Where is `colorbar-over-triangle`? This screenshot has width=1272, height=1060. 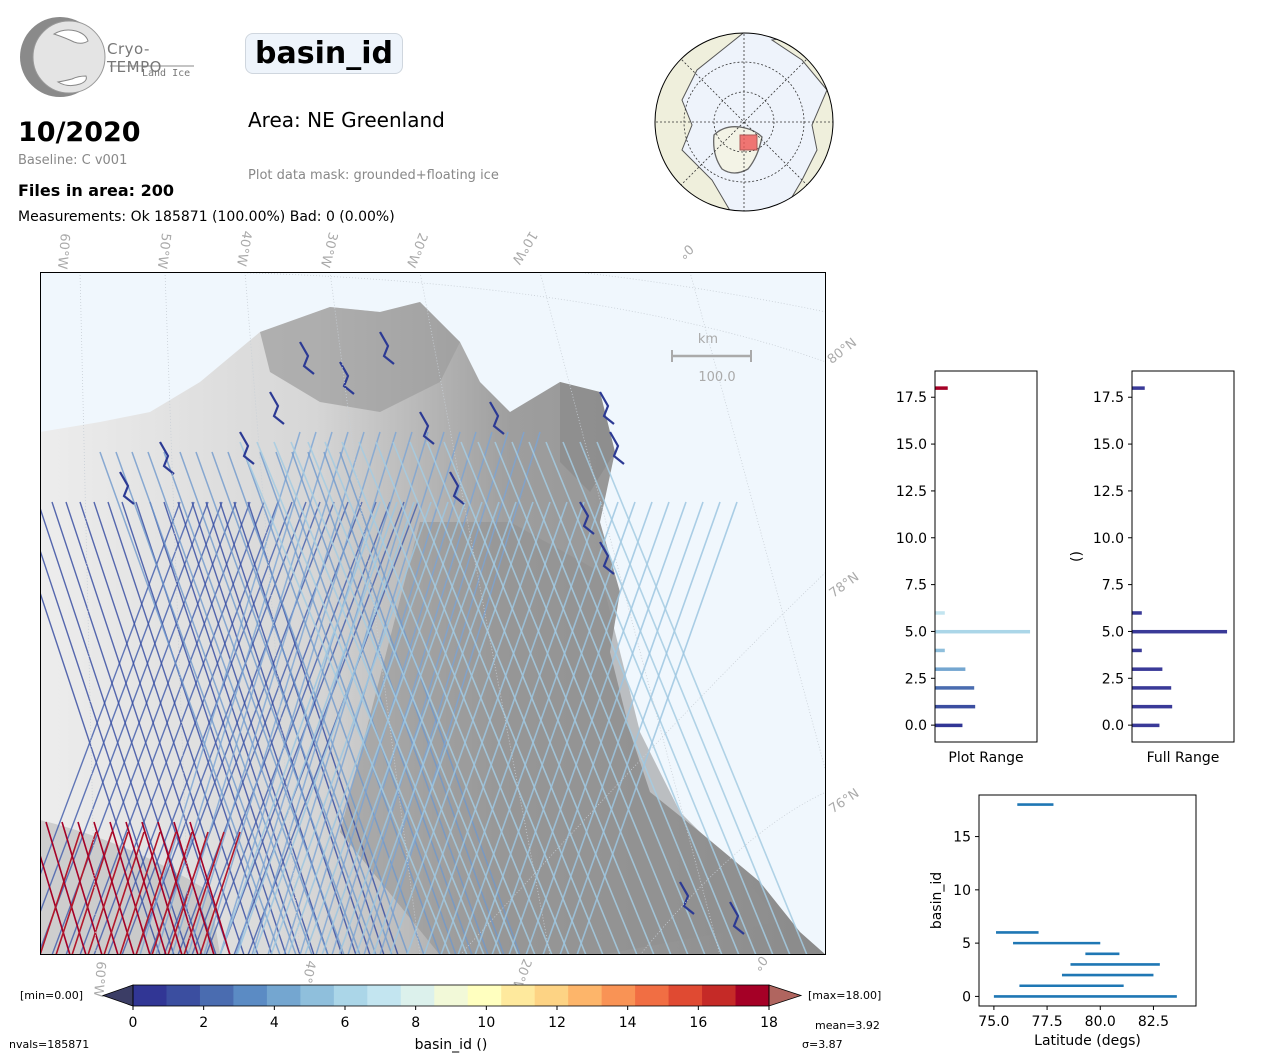 colorbar-over-triangle is located at coordinates (785, 995).